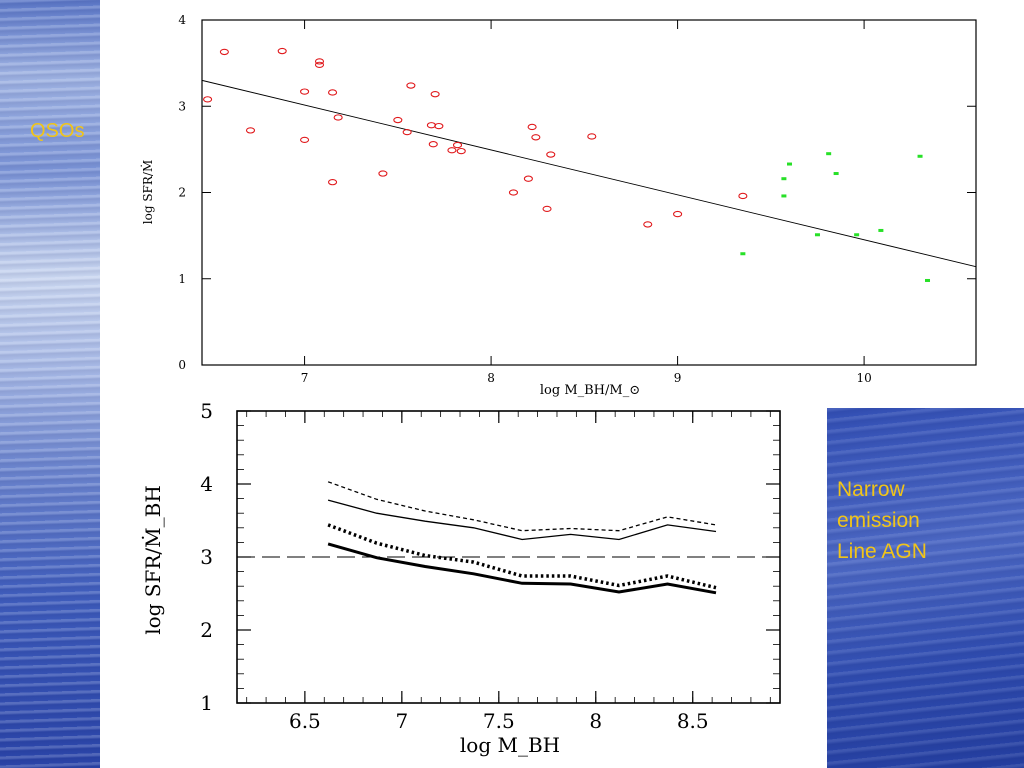 This screenshot has height=768, width=1024. I want to click on series-line-thick-dotted, so click(522, 556).